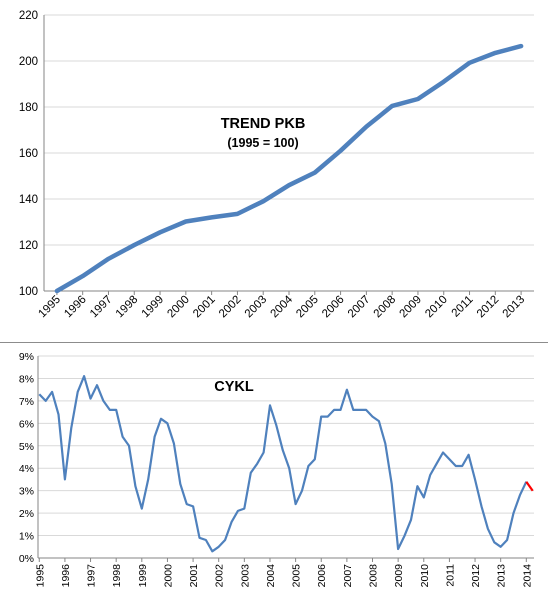  I want to click on y-tick-label: 220, so click(28, 16).